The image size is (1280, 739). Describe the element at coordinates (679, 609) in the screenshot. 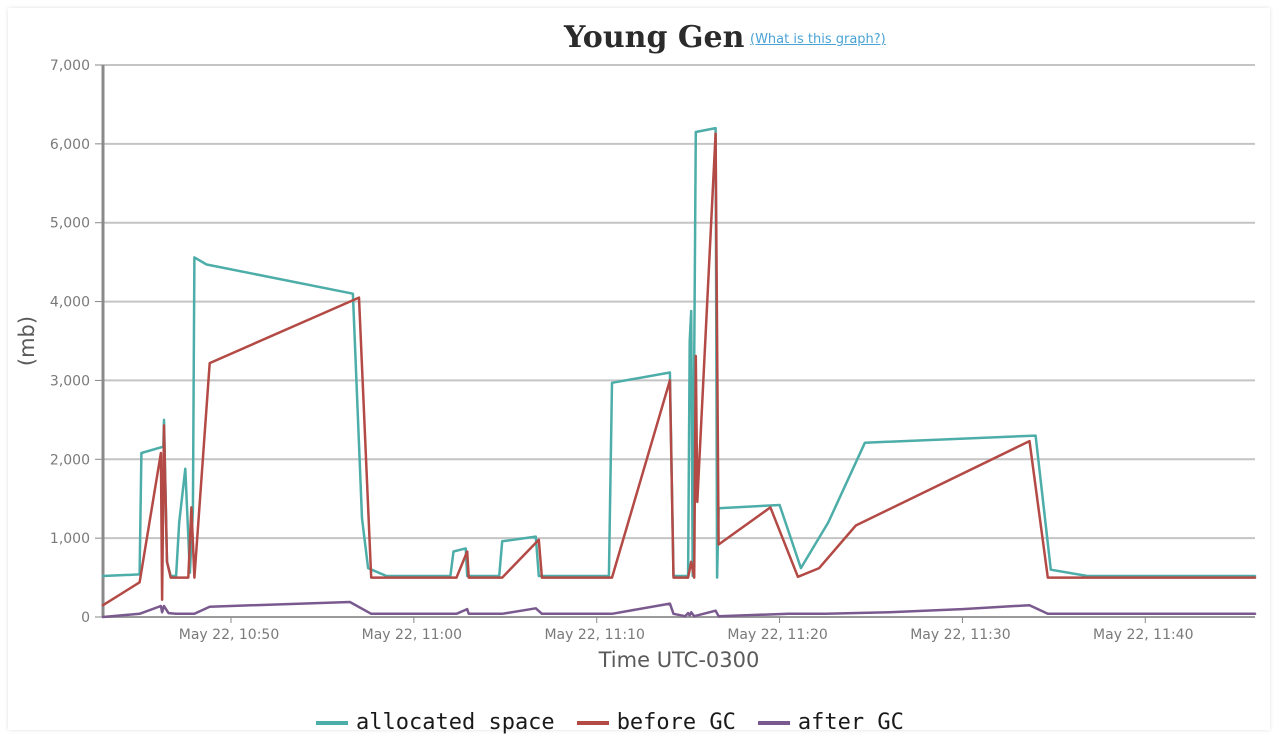

I see `series-line-after-gc` at that location.